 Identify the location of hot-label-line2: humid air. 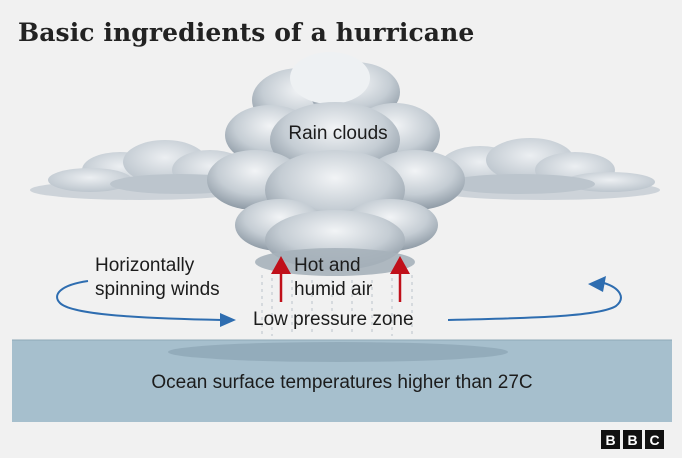
(333, 289).